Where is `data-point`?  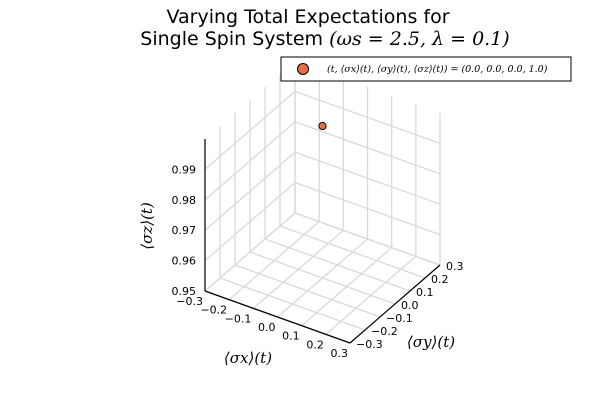 data-point is located at coordinates (322, 126).